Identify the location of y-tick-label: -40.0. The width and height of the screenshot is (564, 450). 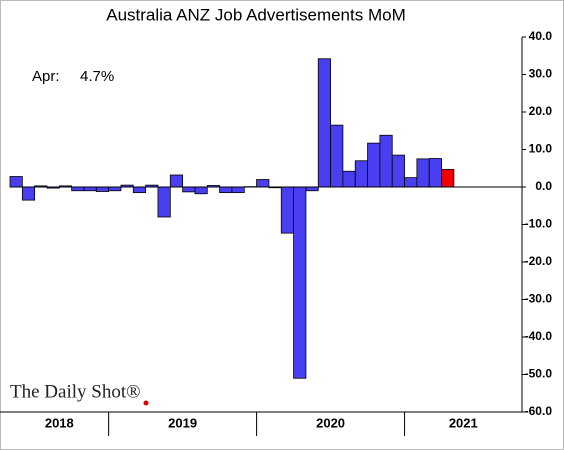
(539, 336).